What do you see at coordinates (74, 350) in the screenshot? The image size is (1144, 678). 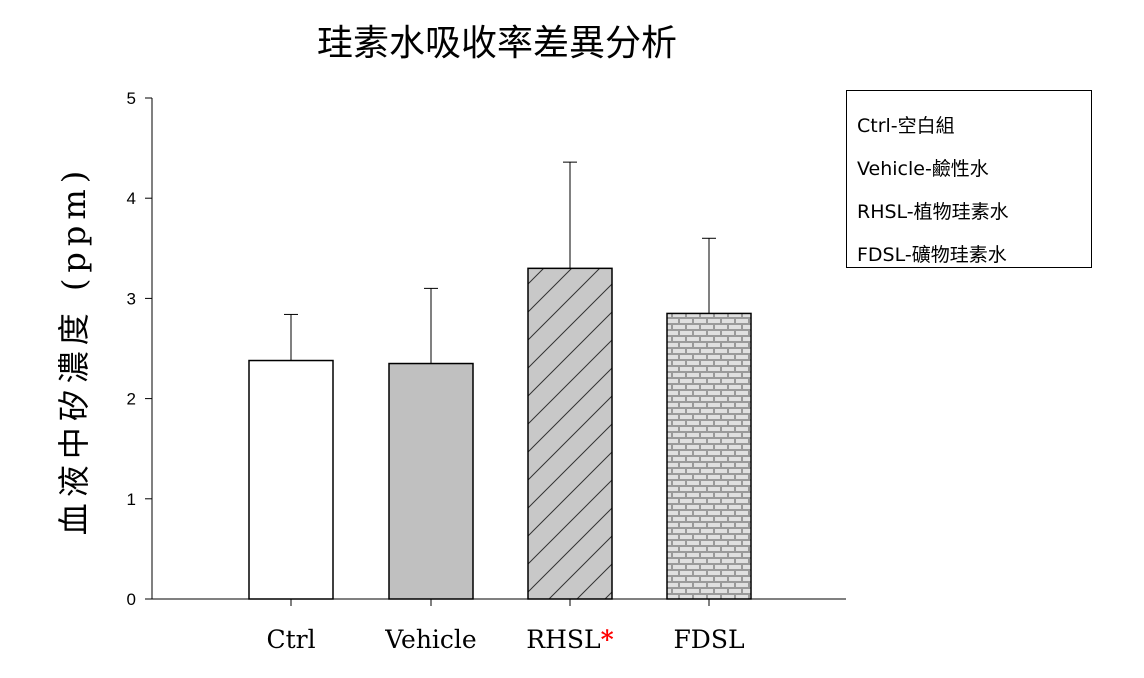 I see `y-axis-label: 血液中矽濃度 (ppm)` at bounding box center [74, 350].